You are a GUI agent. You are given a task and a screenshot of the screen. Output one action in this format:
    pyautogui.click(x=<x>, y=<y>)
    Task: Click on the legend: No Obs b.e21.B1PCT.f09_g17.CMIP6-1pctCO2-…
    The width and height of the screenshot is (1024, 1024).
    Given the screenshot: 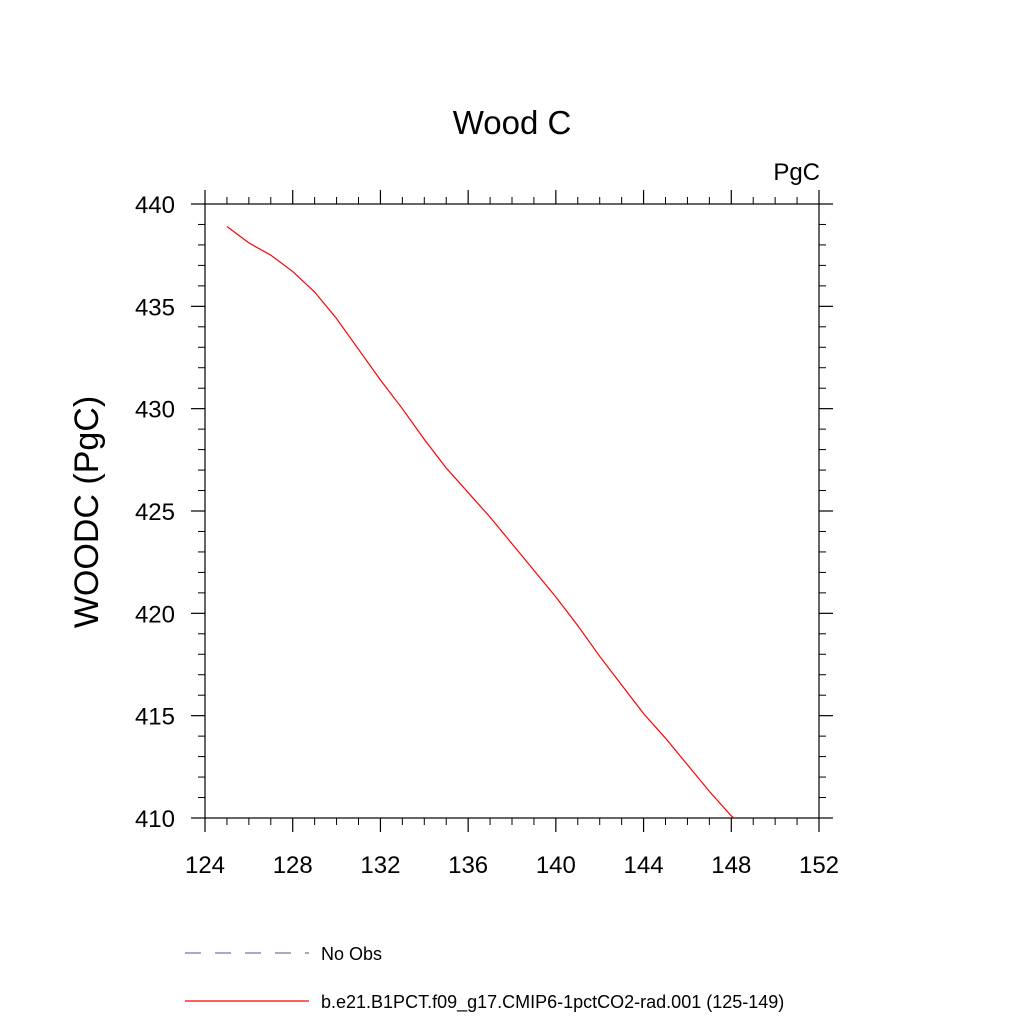 What is the action you would take?
    pyautogui.click(x=484, y=978)
    